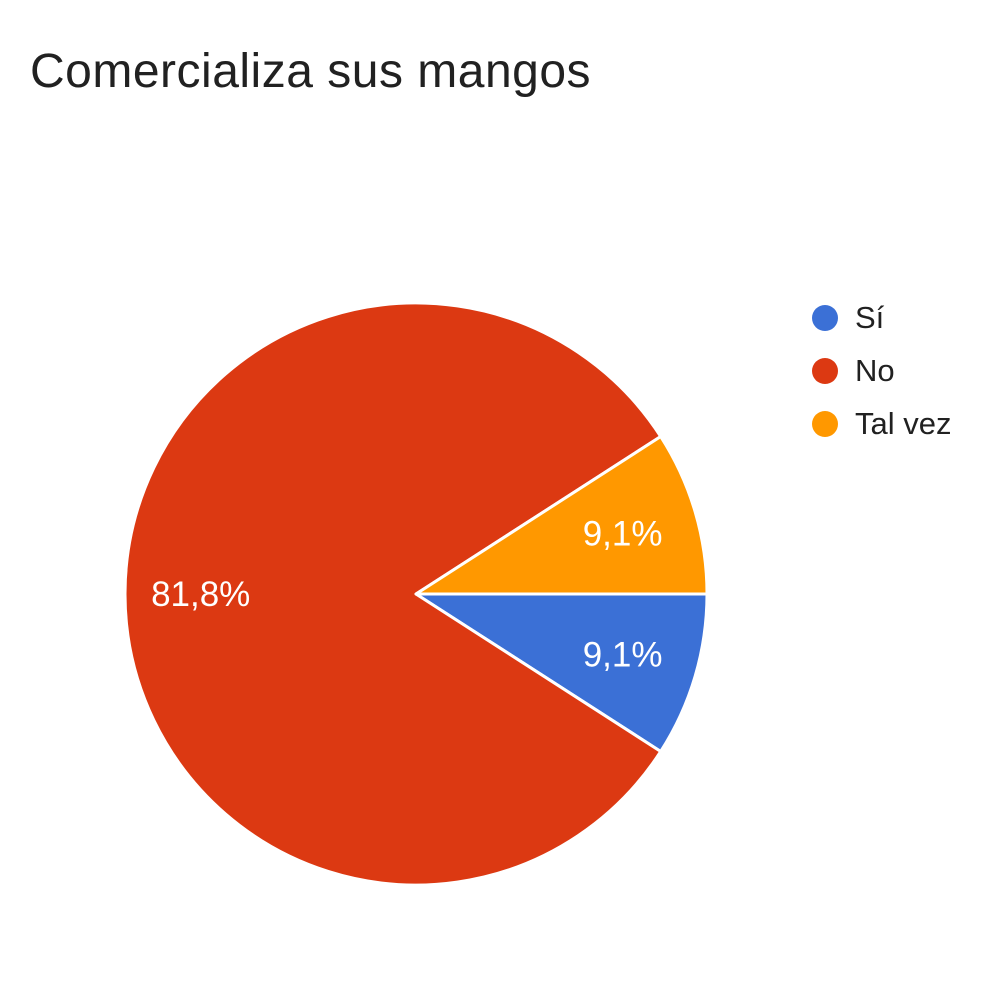  Describe the element at coordinates (200, 594) in the screenshot. I see `slice-label-no: 81,8%` at that location.